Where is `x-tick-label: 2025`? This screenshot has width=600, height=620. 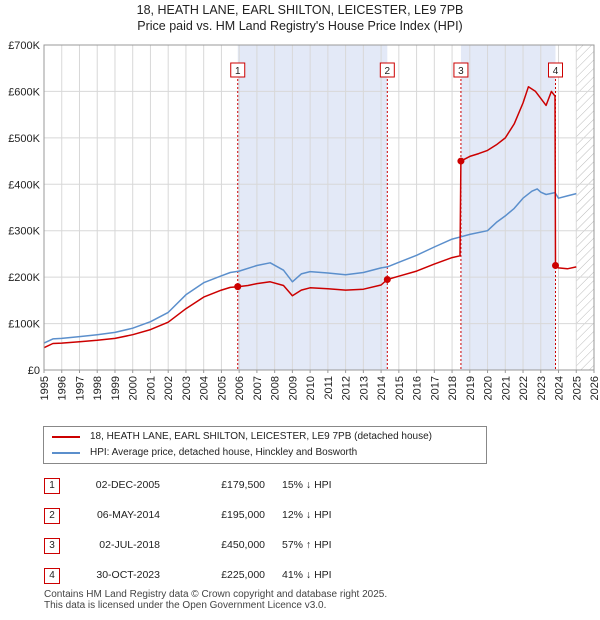 x-tick-label: 2025 is located at coordinates (577, 388).